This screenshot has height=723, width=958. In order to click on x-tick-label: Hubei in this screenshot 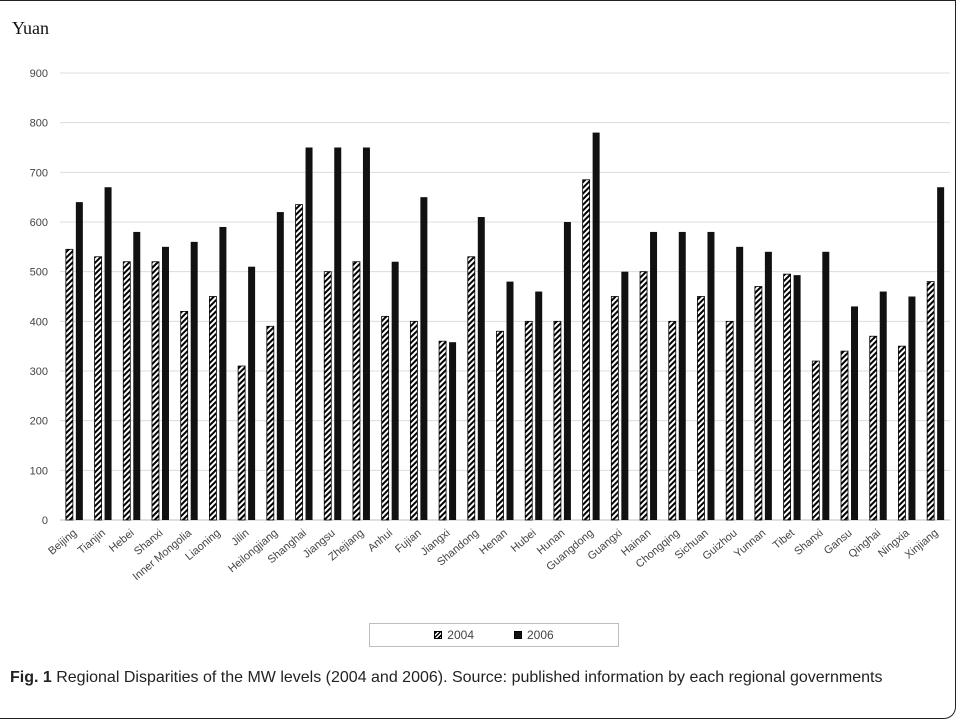, I will do `click(524, 541)`.